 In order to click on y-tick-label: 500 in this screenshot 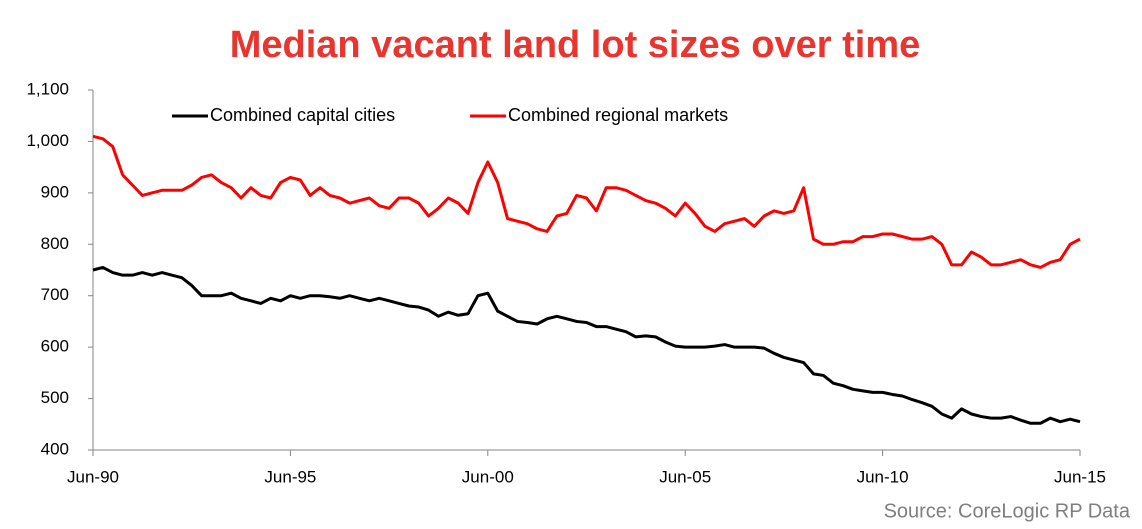, I will do `click(55, 397)`.